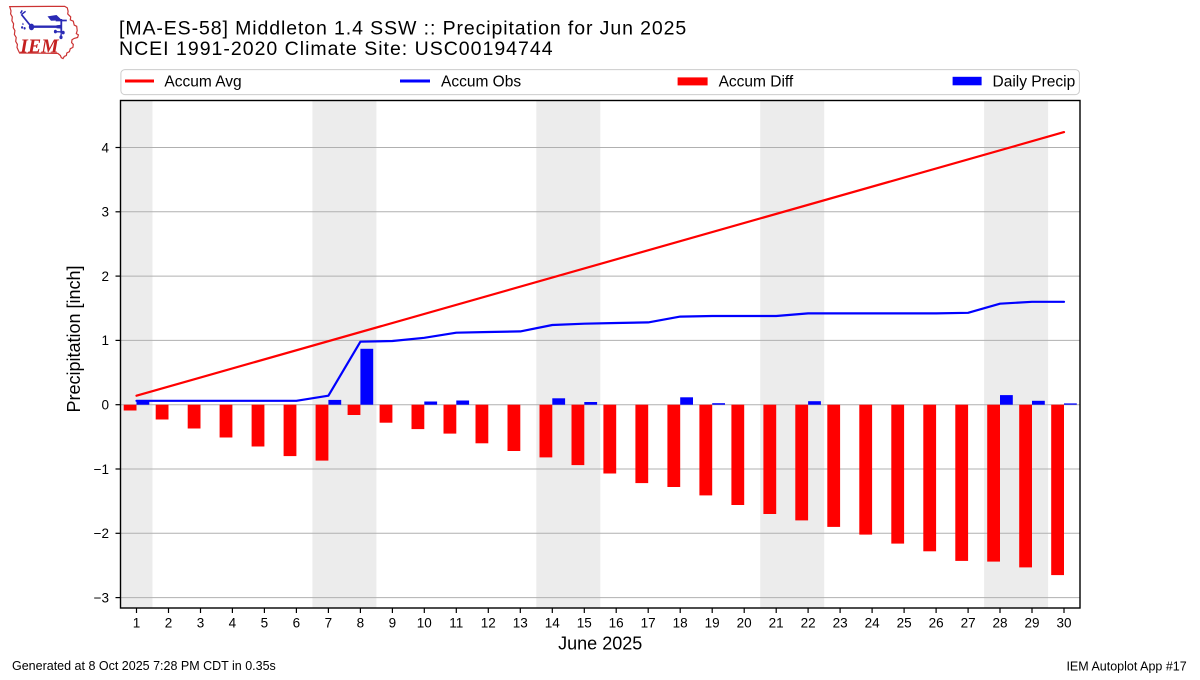  What do you see at coordinates (424, 622) in the screenshot?
I see `svg-text: 10` at bounding box center [424, 622].